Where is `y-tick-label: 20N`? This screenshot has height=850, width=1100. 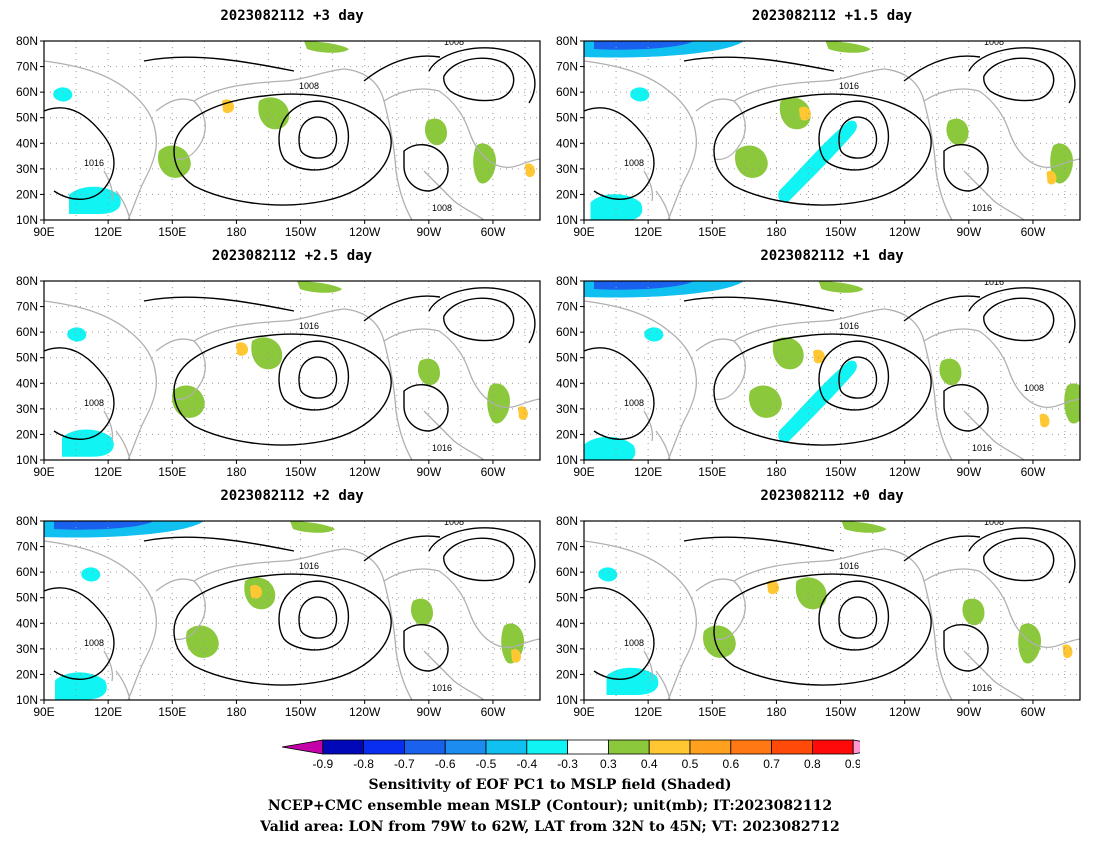 y-tick-label: 20N is located at coordinates (27, 434).